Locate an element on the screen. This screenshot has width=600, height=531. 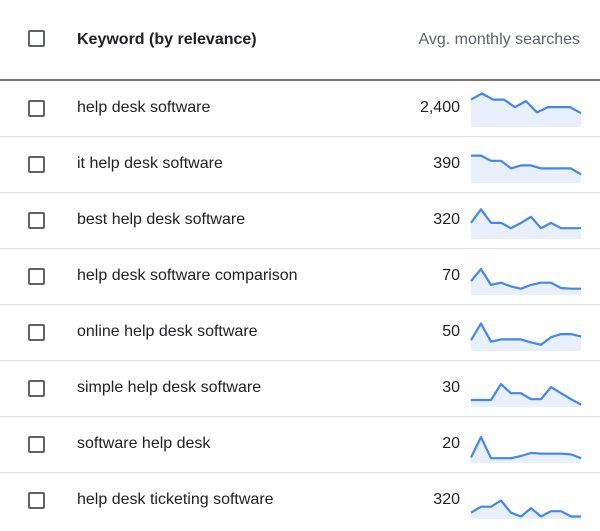
keyword-text: help desk software comparison is located at coordinates (187, 275).